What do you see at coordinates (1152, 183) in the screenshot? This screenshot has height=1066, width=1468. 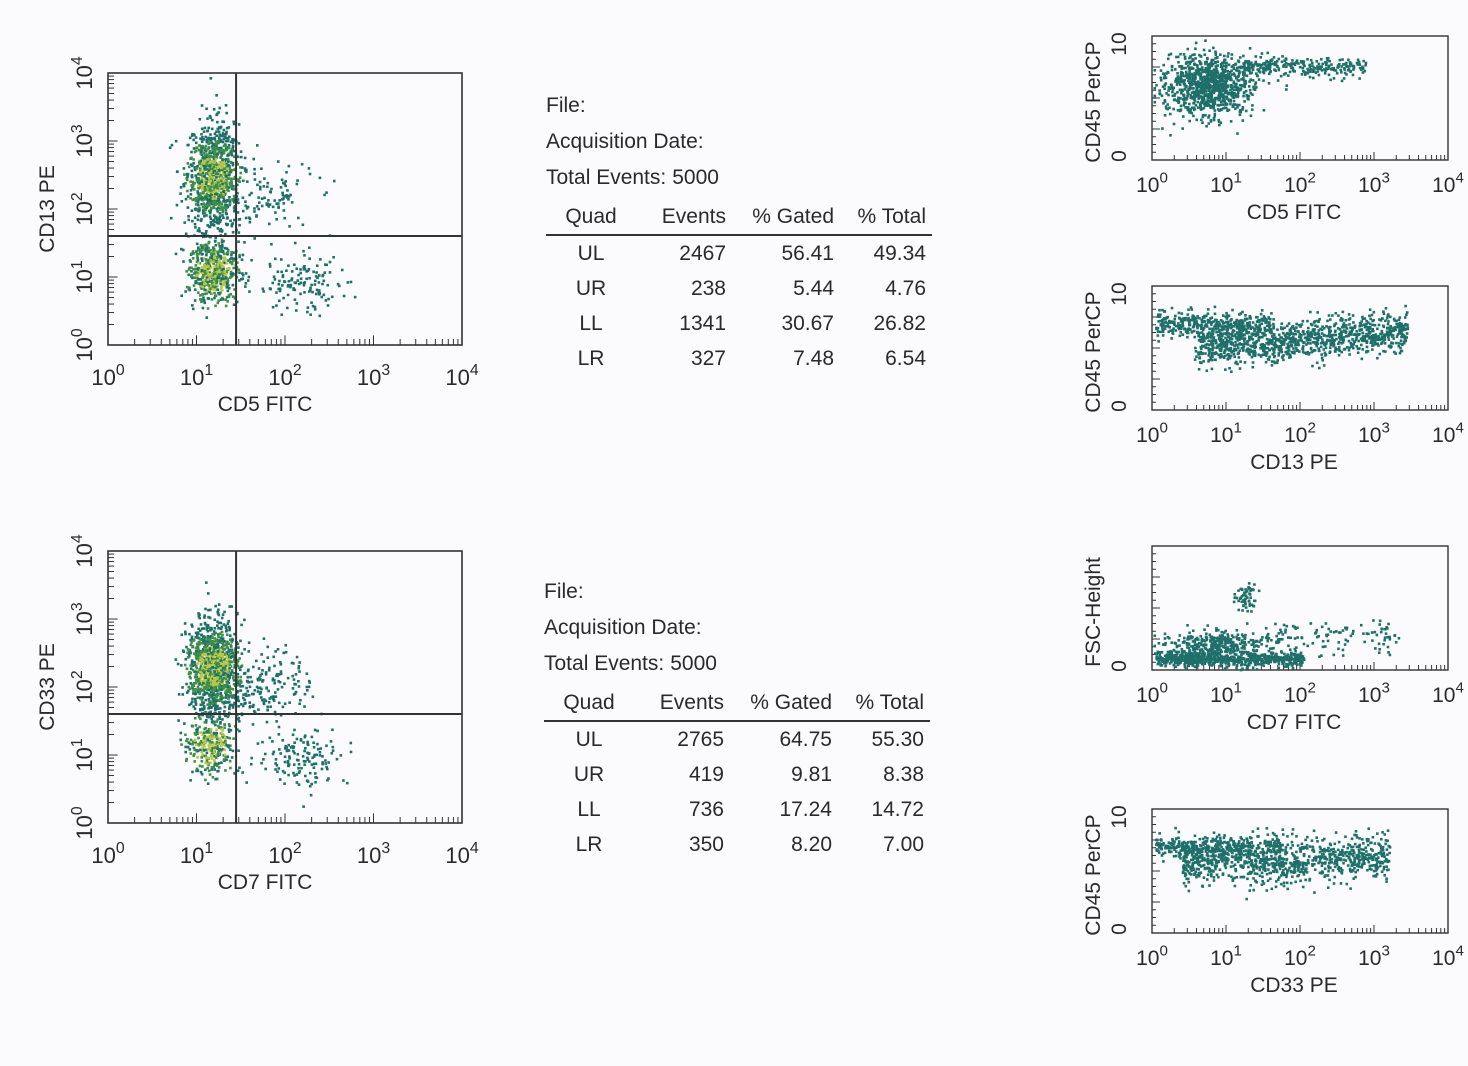 I see `x-tick-label: 100` at bounding box center [1152, 183].